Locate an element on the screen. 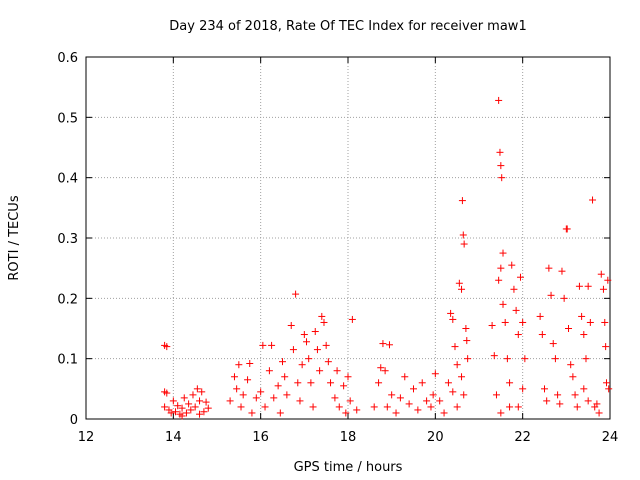 The image size is (640, 480). y-axis-label: ROTI / TECUs is located at coordinates (14, 237).